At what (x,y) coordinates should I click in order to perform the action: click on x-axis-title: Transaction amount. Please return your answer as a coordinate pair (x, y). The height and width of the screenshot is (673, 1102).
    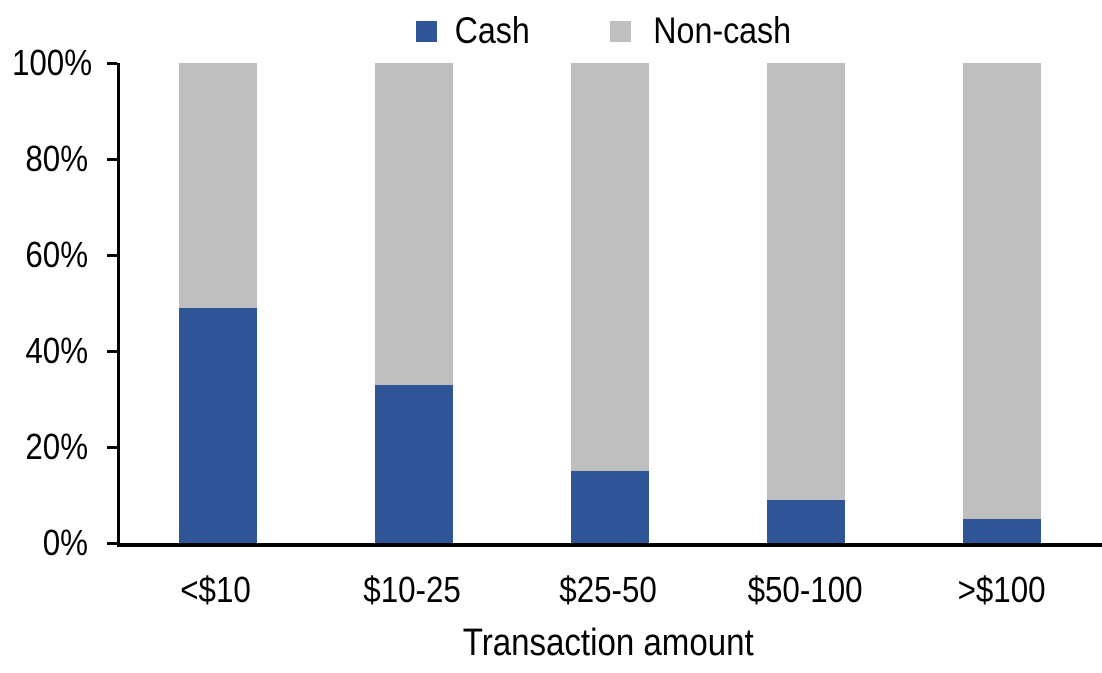
    Looking at the image, I should click on (608, 643).